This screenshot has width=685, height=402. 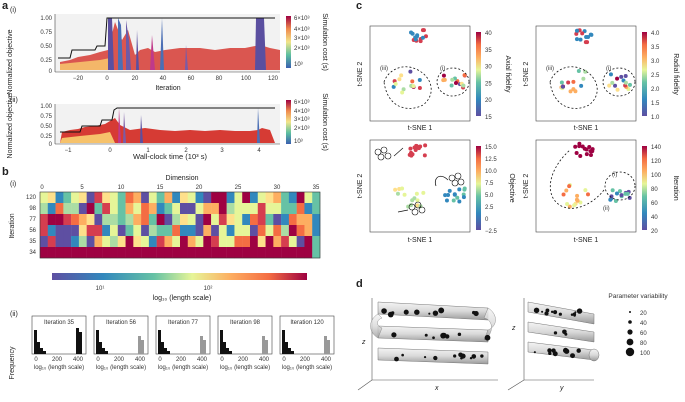 I want to click on panel-b-sub-i: (i), so click(x=13, y=184).